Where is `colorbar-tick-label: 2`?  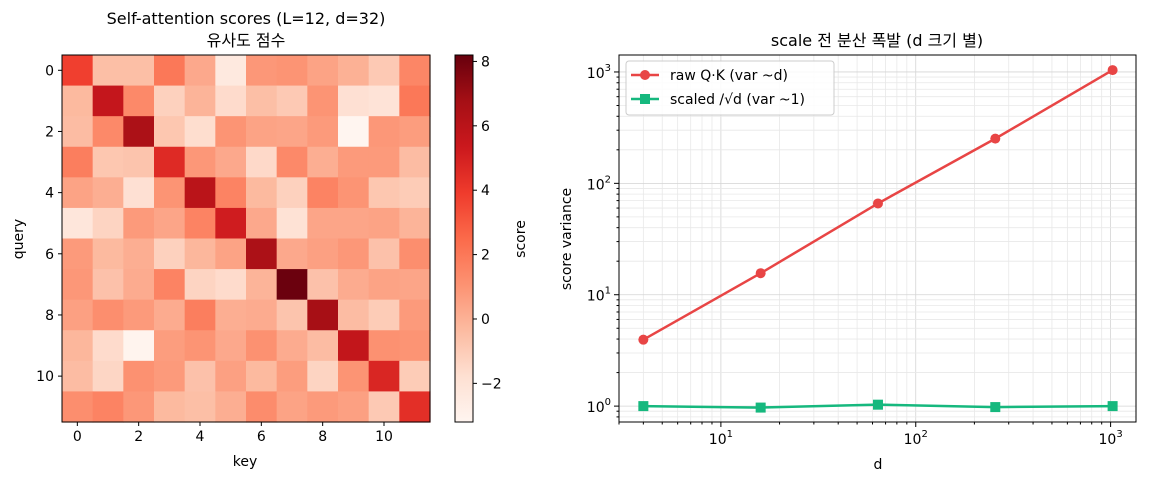
colorbar-tick-label: 2 is located at coordinates (485, 256).